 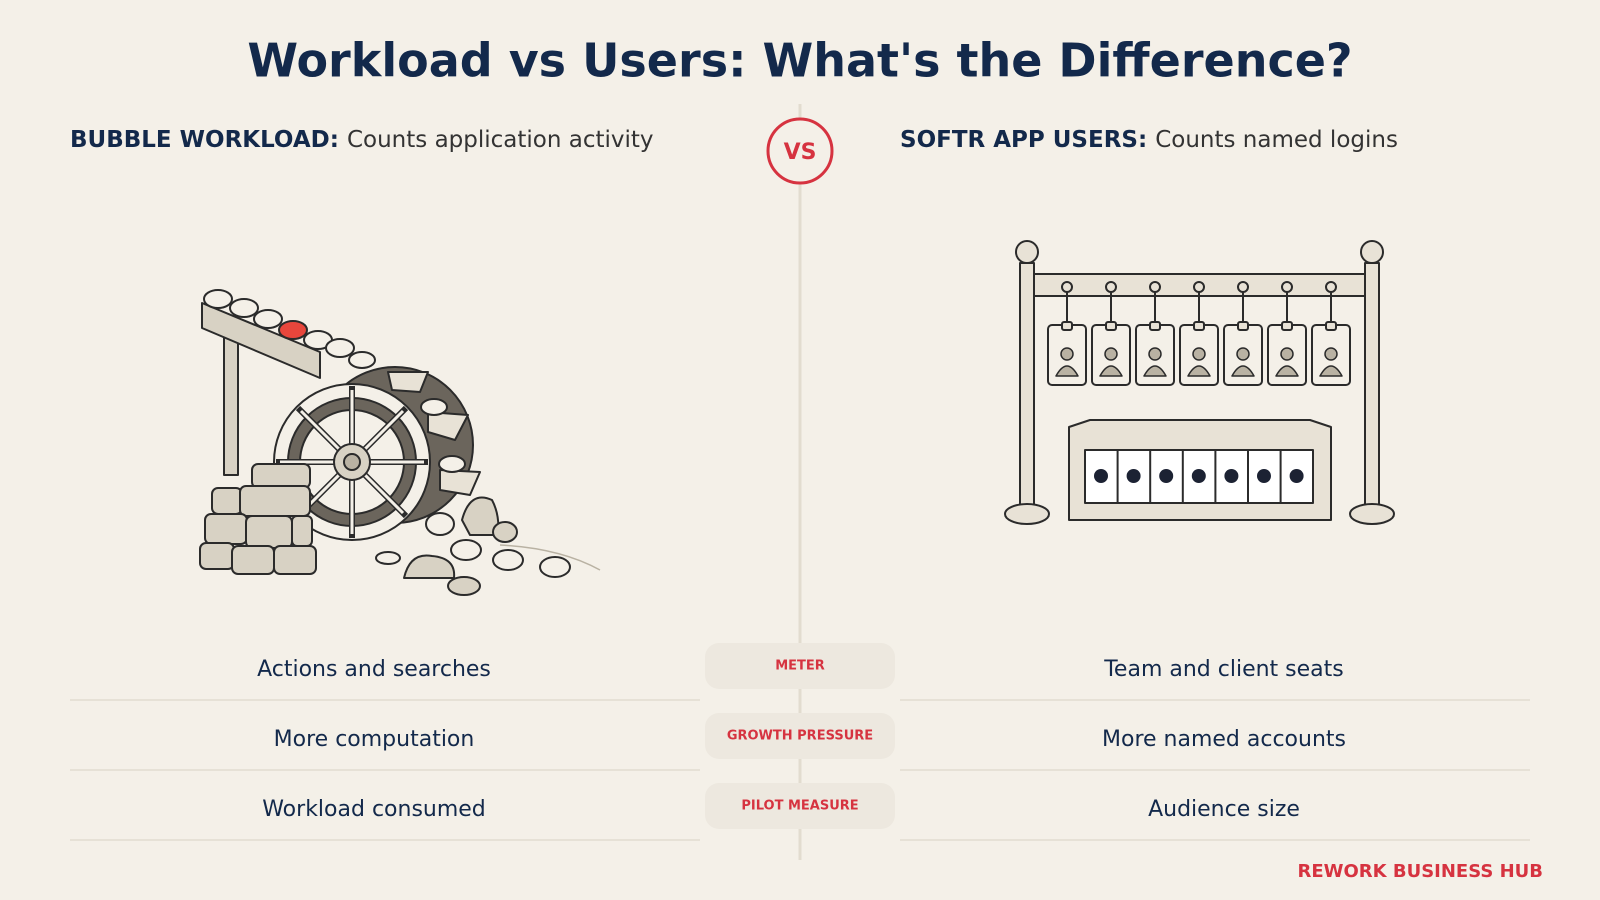 What do you see at coordinates (1420, 871) in the screenshot?
I see `footer-brand: REWORK BUSINESS HUB` at bounding box center [1420, 871].